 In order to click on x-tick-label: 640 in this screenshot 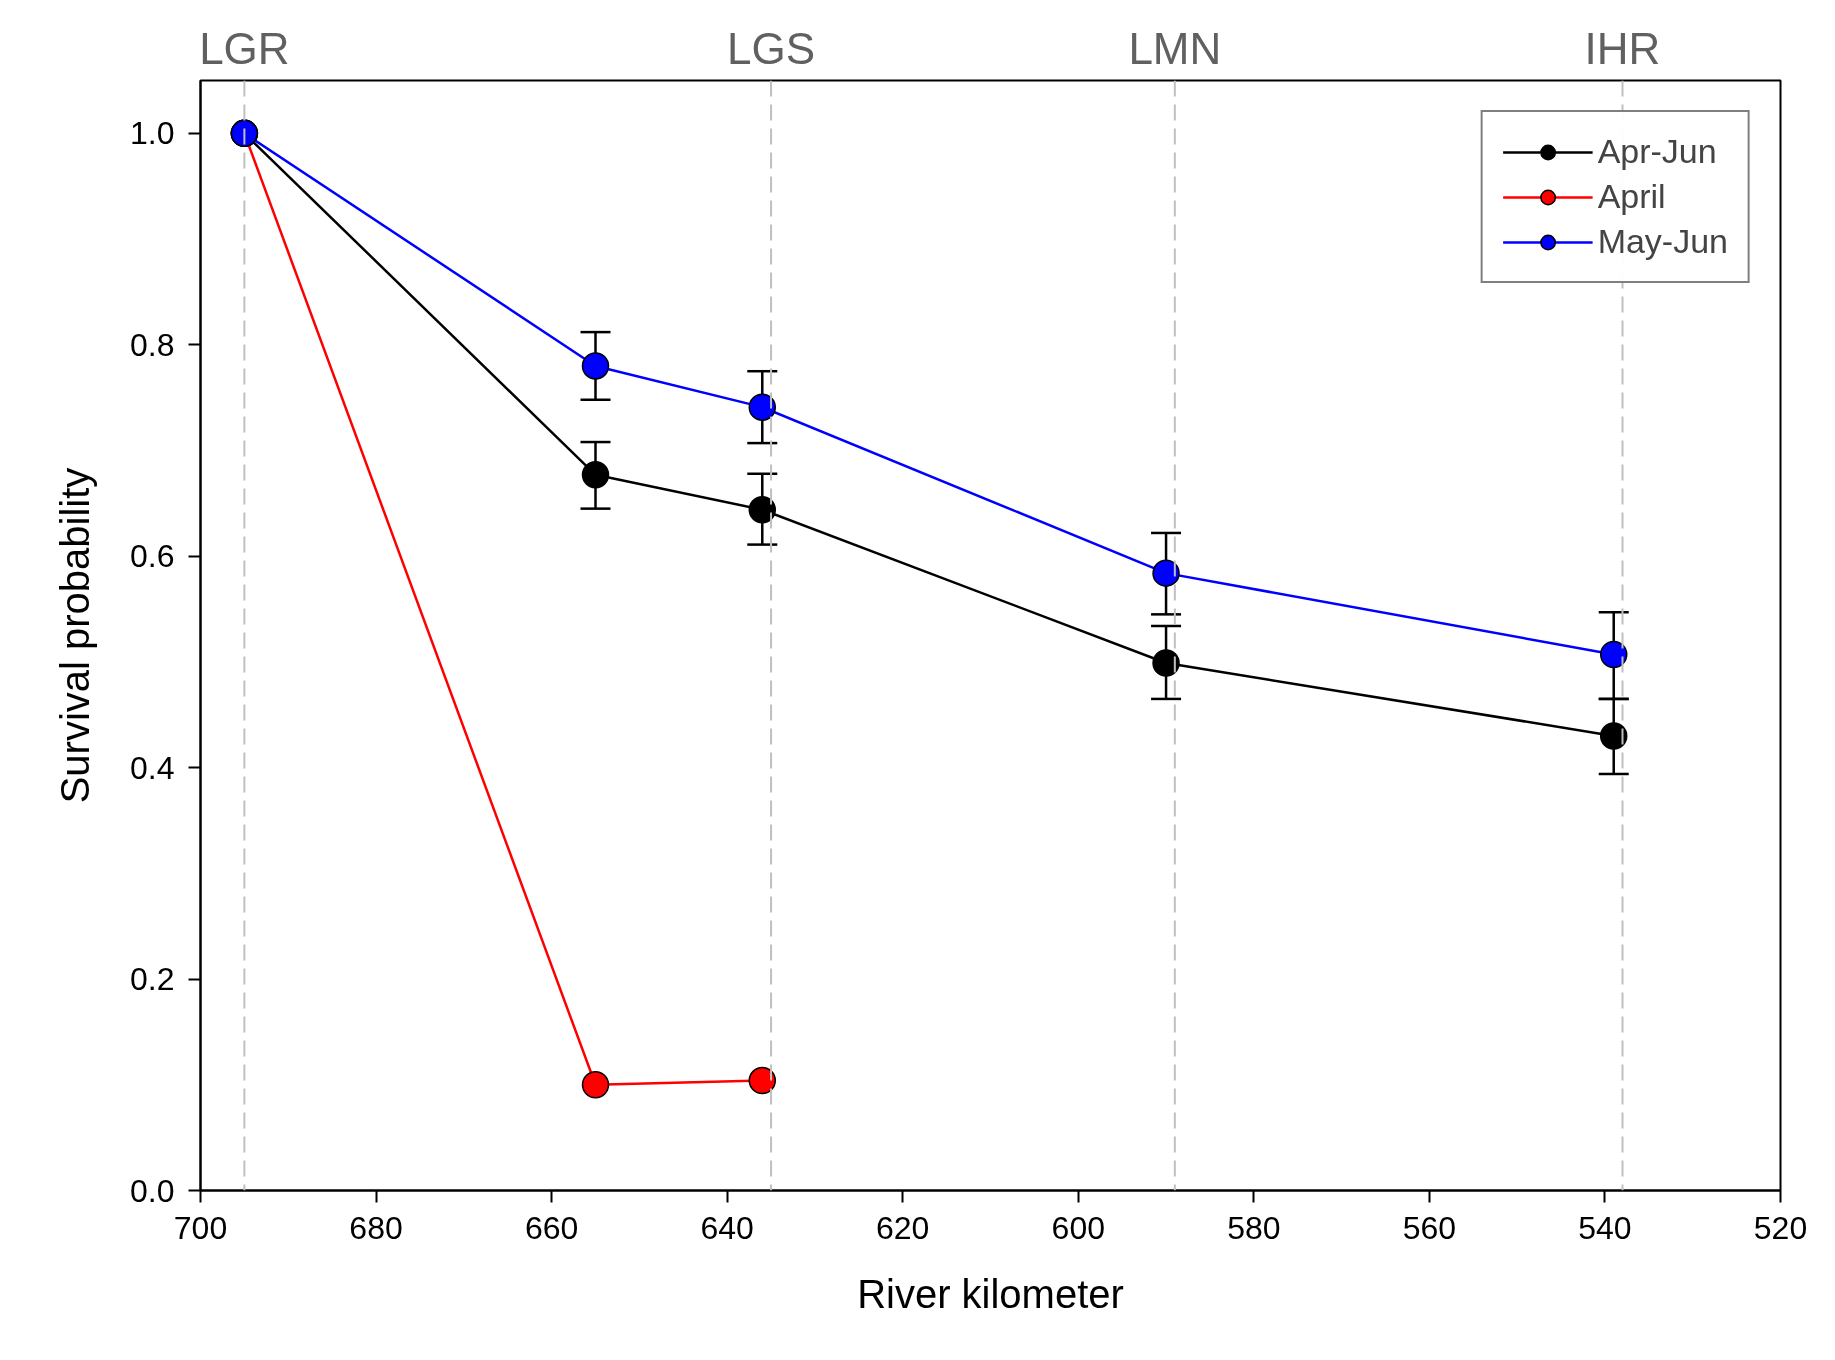, I will do `click(727, 1227)`.